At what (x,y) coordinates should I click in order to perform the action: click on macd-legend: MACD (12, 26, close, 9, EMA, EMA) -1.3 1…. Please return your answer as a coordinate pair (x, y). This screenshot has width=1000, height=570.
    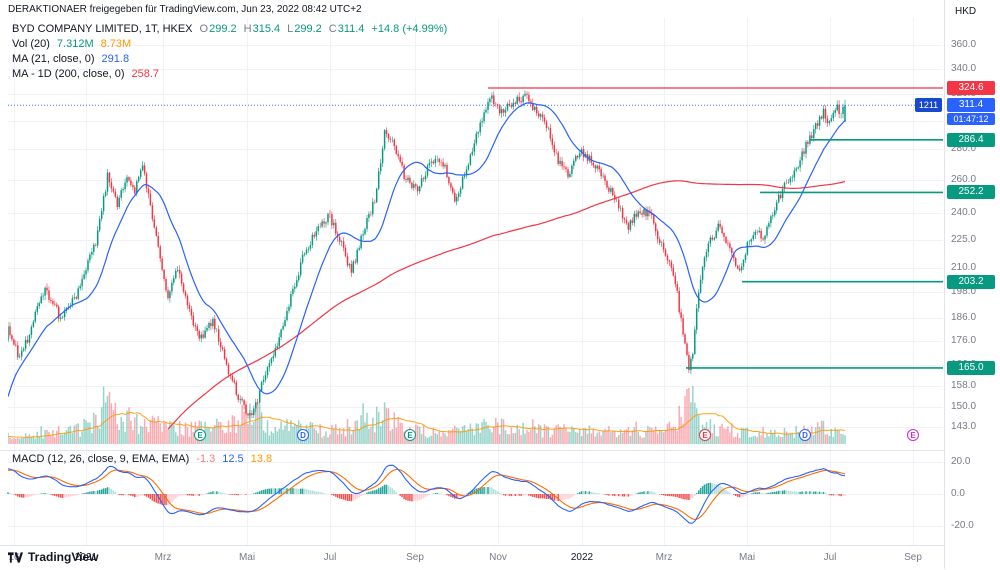
    Looking at the image, I should click on (142, 459).